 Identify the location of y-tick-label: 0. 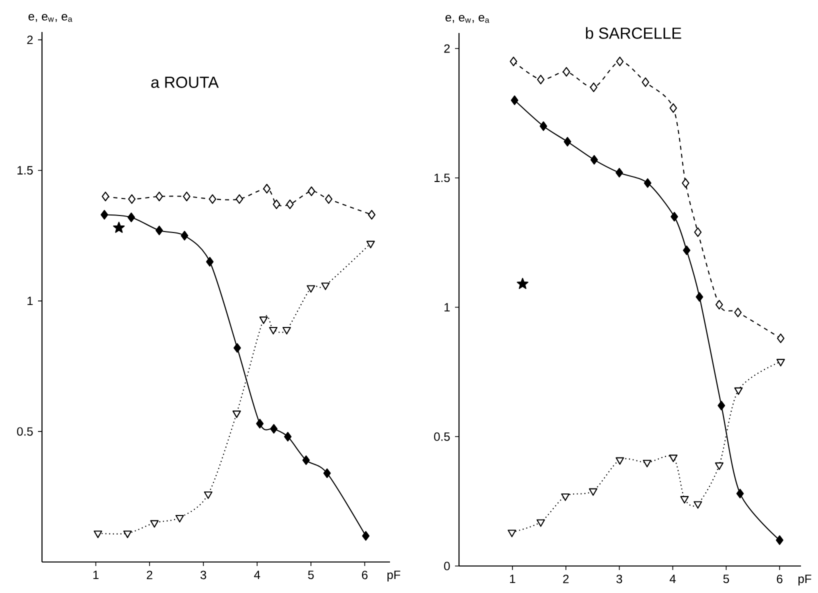
(447, 566).